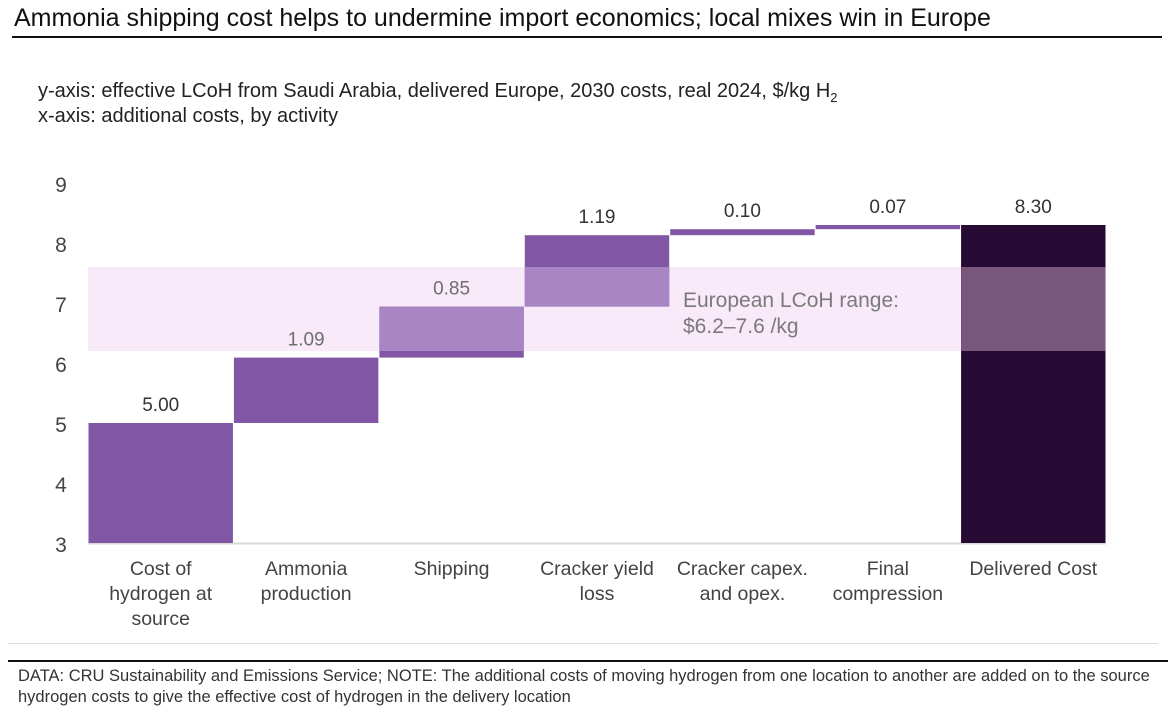 The width and height of the screenshot is (1176, 718). What do you see at coordinates (61, 545) in the screenshot?
I see `y-tick-label: 3` at bounding box center [61, 545].